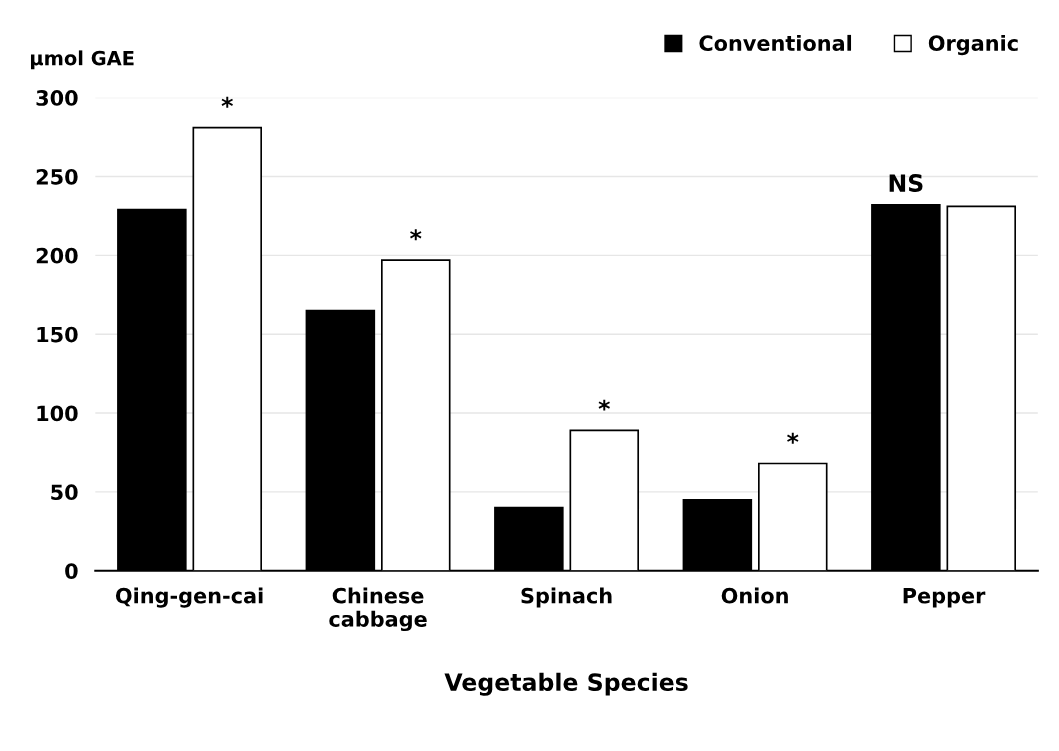 The height and width of the screenshot is (751, 1059). What do you see at coordinates (57, 255) in the screenshot?
I see `y-tick-label: 200` at bounding box center [57, 255].